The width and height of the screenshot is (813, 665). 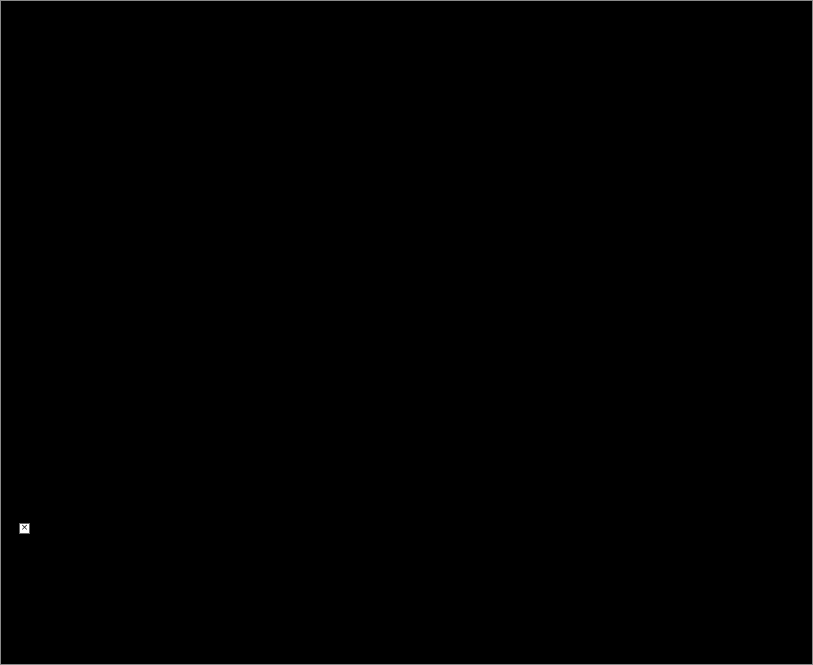 I want to click on chart-header, so click(x=406, y=8).